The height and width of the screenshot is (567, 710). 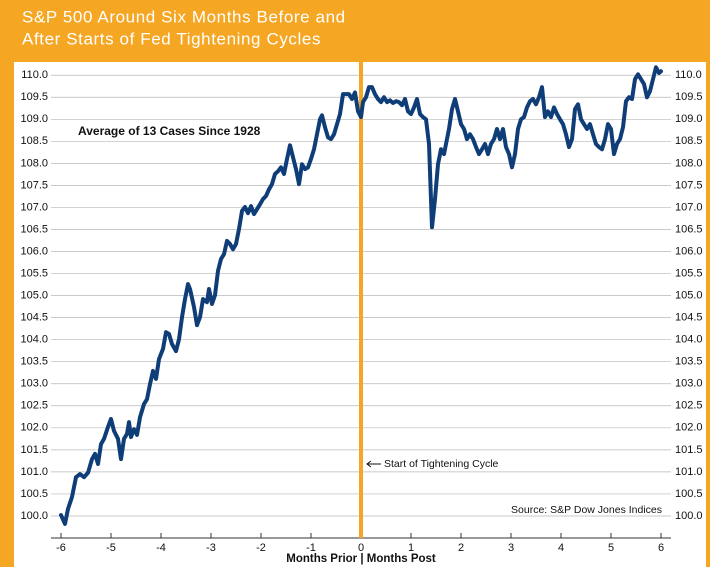 I want to click on annotation-arrow, so click(x=373, y=464).